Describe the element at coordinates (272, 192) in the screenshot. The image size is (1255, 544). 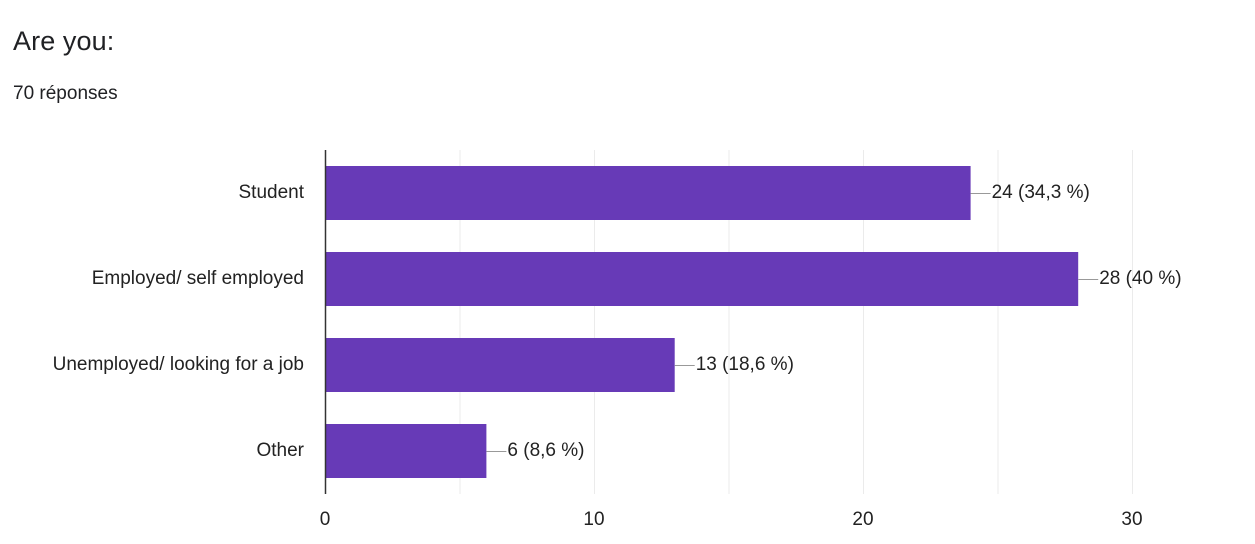
I see `category-label: Student` at that location.